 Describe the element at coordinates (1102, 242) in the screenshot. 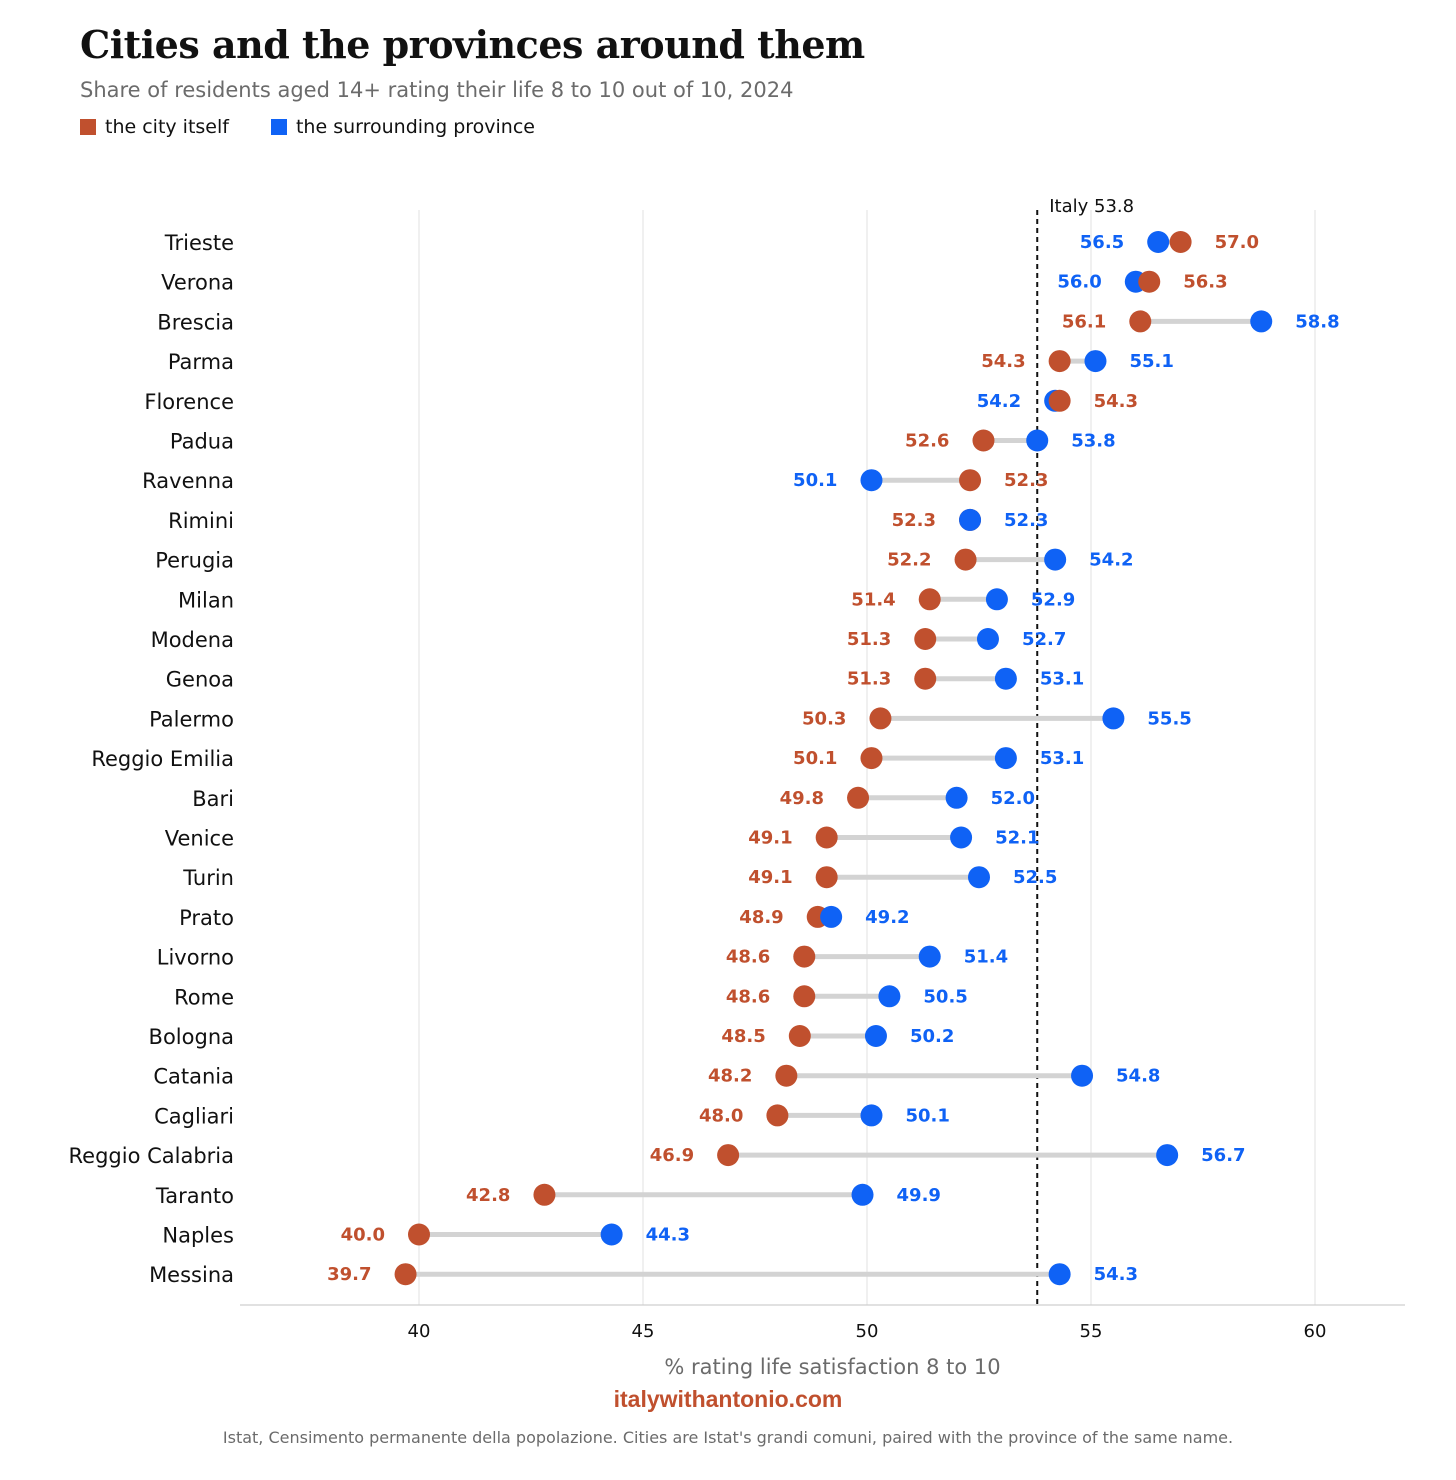

I see `province-value-label: 56.5` at that location.